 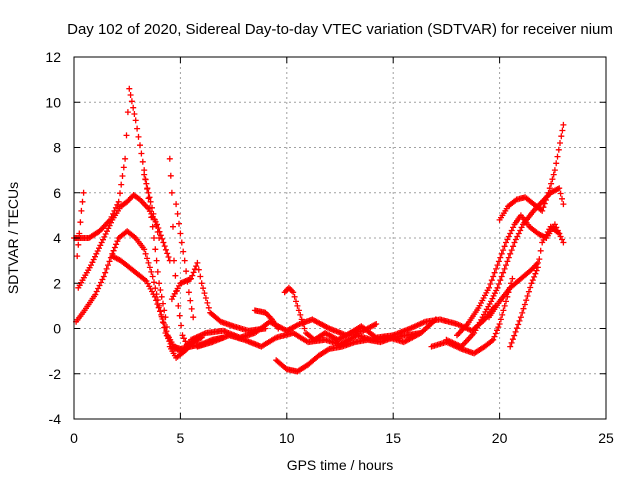 What do you see at coordinates (500, 438) in the screenshot?
I see `x-tick-label: 20` at bounding box center [500, 438].